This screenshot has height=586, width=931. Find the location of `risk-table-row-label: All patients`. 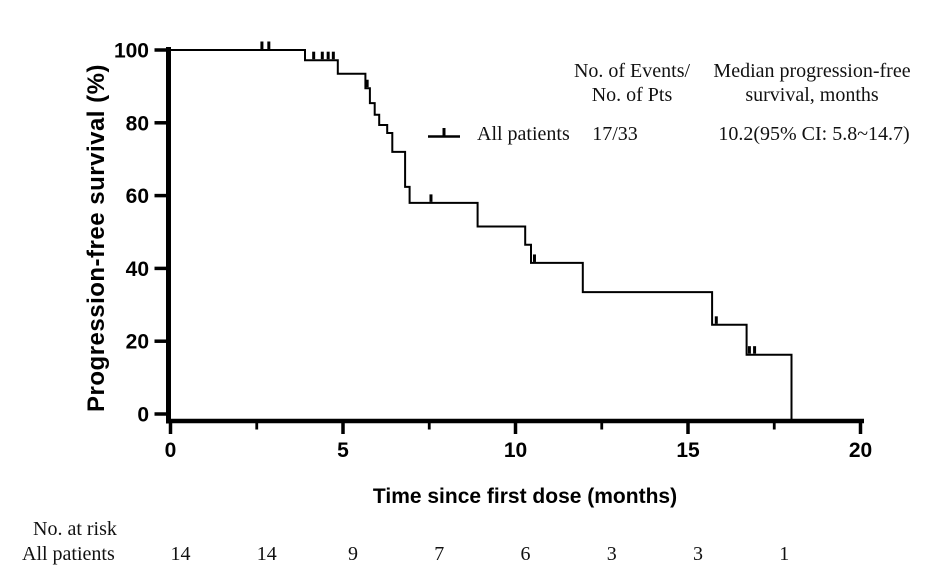

risk-table-row-label: All patients is located at coordinates (68, 554).